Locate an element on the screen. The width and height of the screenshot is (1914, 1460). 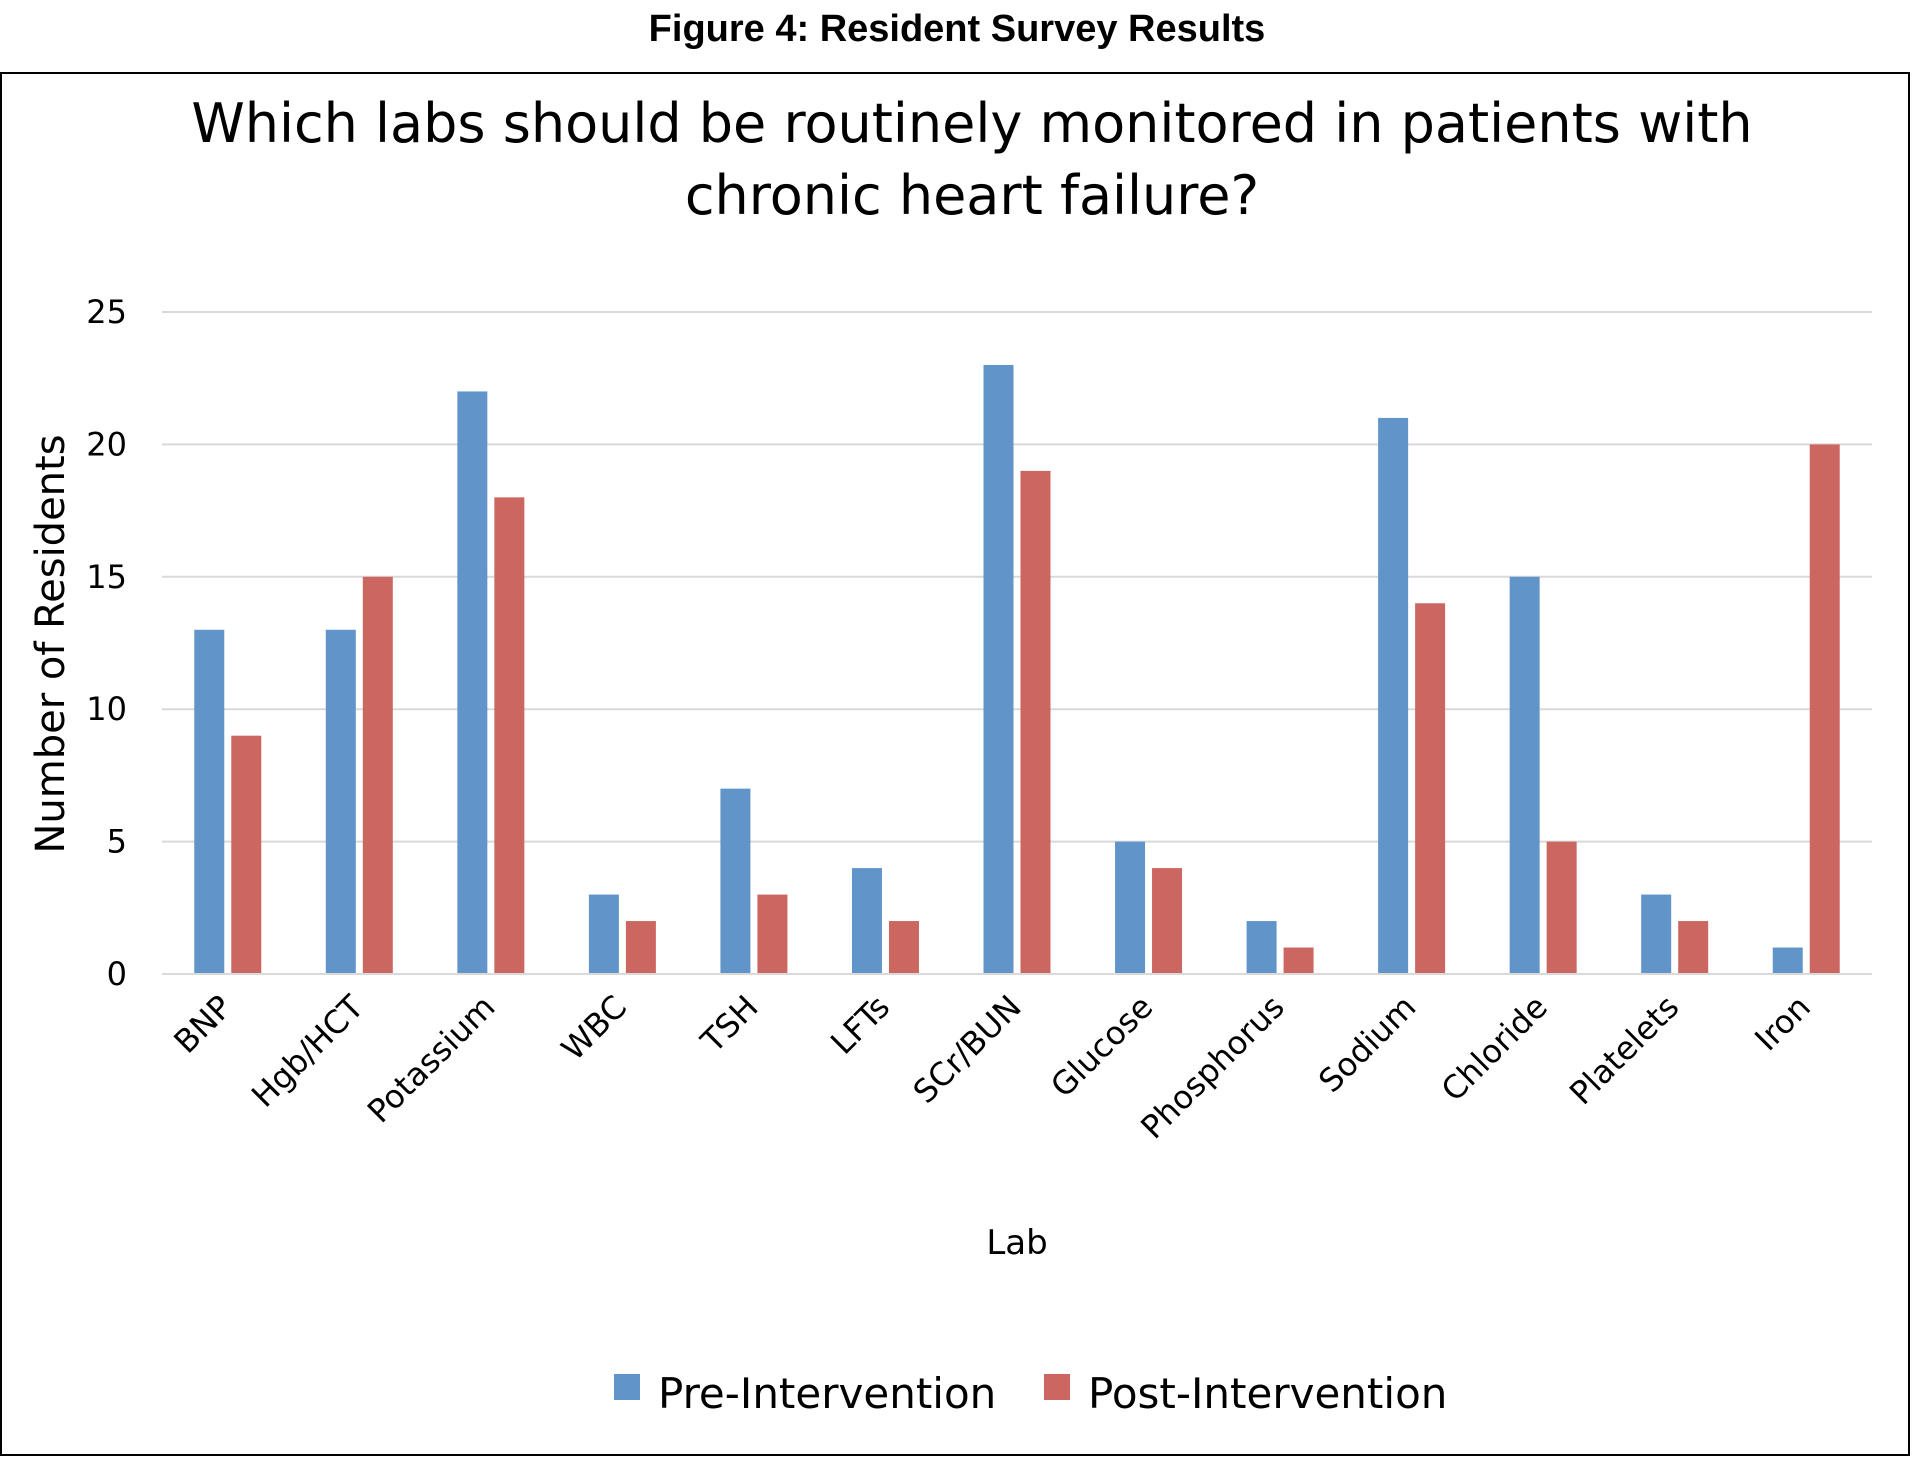
x-tick-label: Iron is located at coordinates (1782, 1023).